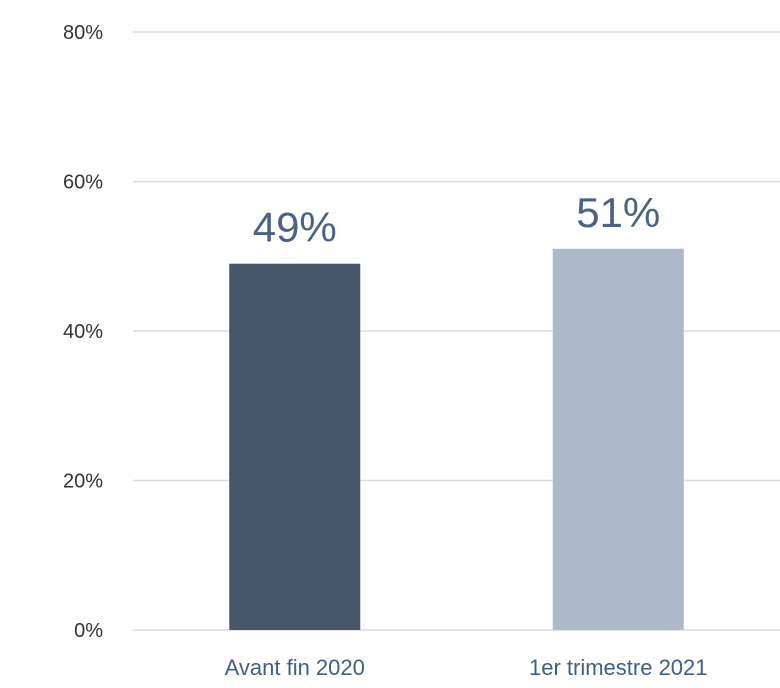 This screenshot has width=780, height=688. What do you see at coordinates (466, 667) in the screenshot?
I see `x-axis-category-labels: Avant fin 2020 1er trimestre 2021` at bounding box center [466, 667].